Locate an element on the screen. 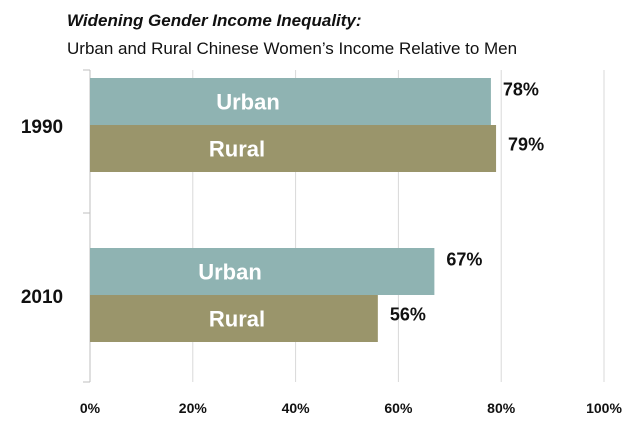 This screenshot has width=640, height=421. x-tick-label: 60% is located at coordinates (398, 408).